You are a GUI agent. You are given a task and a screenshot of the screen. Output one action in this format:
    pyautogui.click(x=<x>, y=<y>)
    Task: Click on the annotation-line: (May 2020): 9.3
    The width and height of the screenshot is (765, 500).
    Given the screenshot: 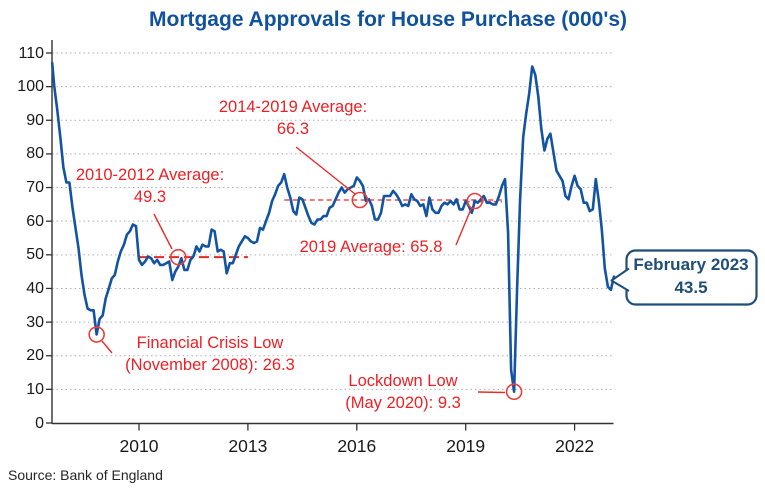 What is the action you would take?
    pyautogui.click(x=403, y=403)
    